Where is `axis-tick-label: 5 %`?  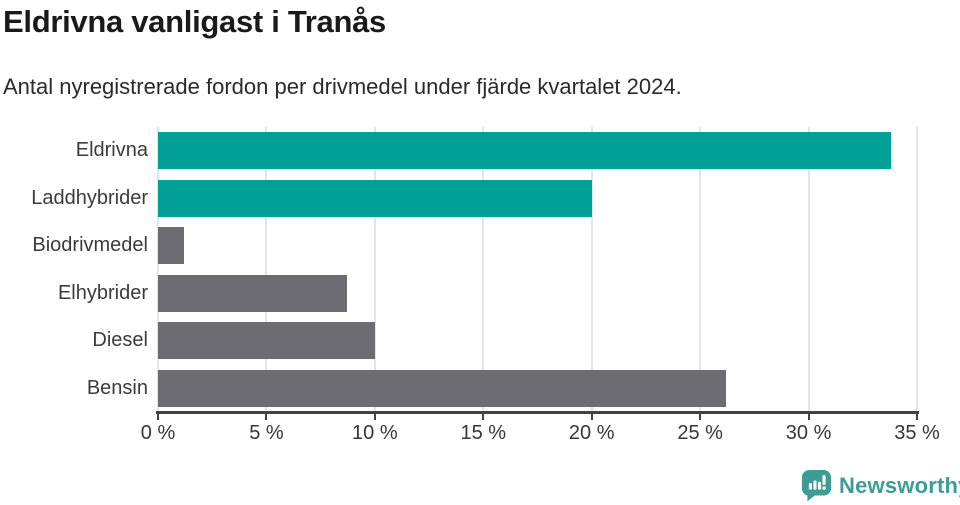 axis-tick-label: 5 % is located at coordinates (266, 433).